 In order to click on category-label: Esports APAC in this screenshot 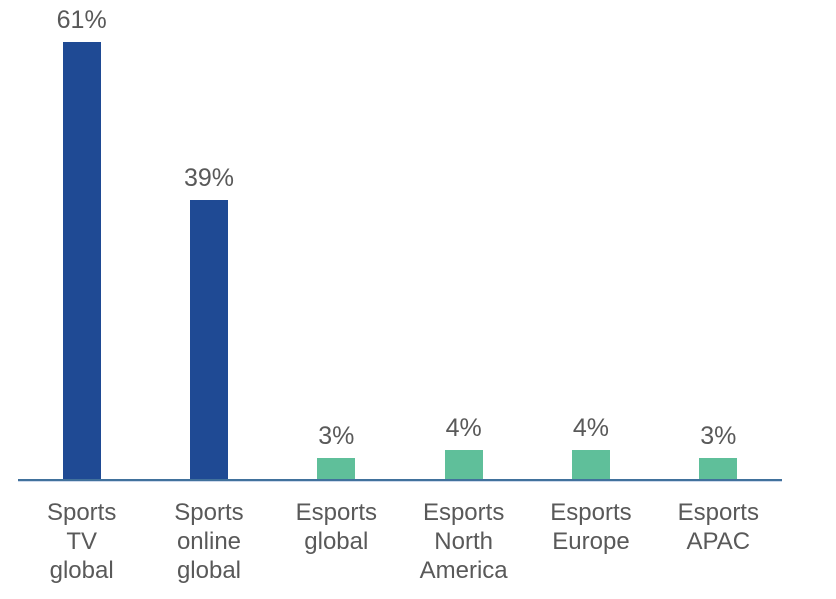, I will do `click(718, 527)`.